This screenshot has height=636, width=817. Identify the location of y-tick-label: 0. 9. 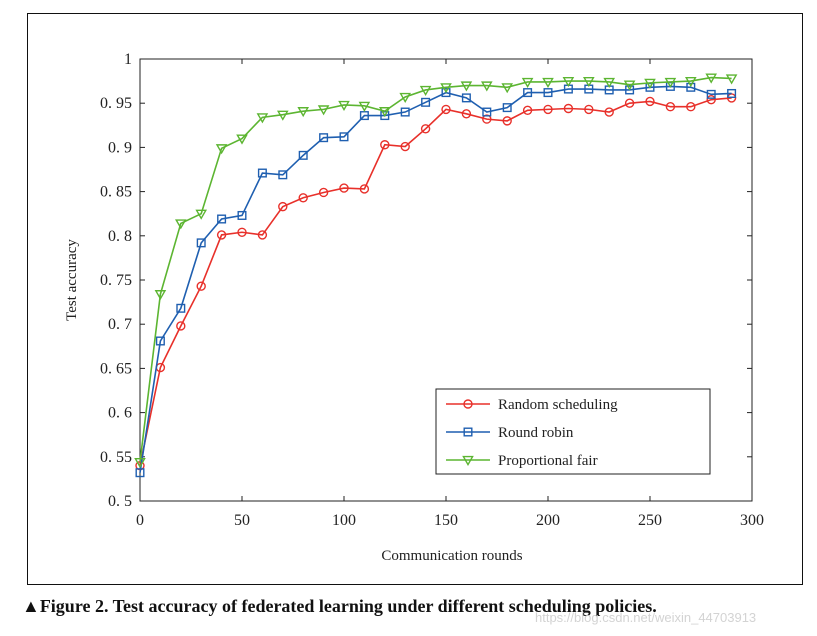
(120, 147).